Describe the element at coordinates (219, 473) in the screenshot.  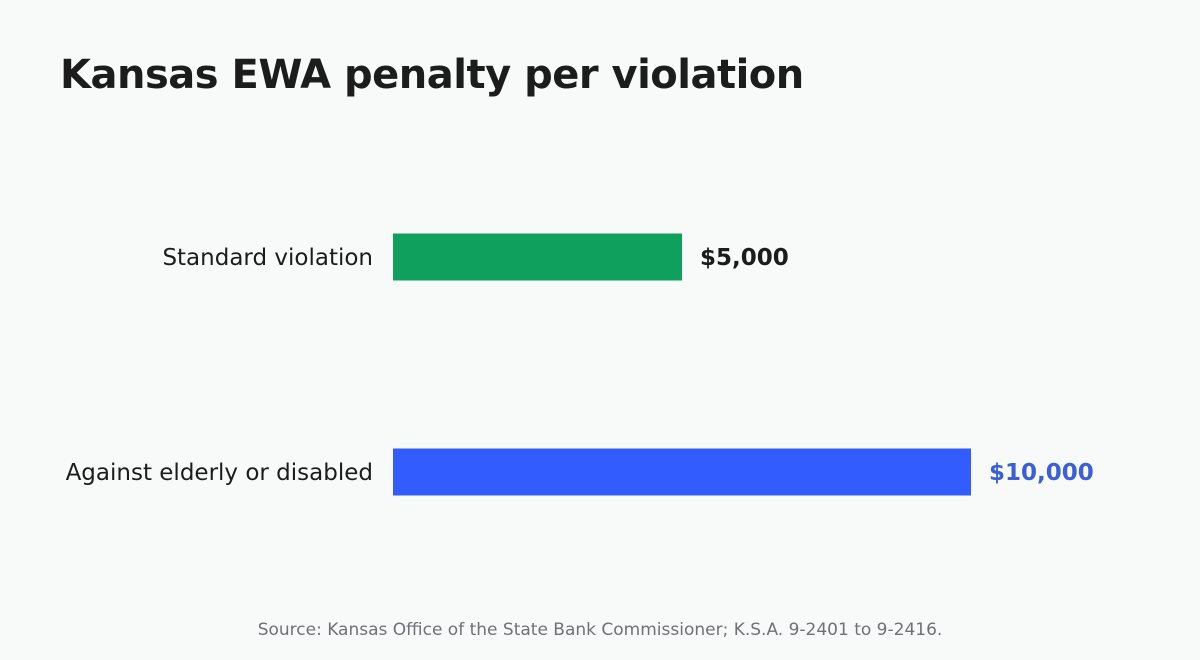
I see `category-label: Against elderly or disabled` at that location.